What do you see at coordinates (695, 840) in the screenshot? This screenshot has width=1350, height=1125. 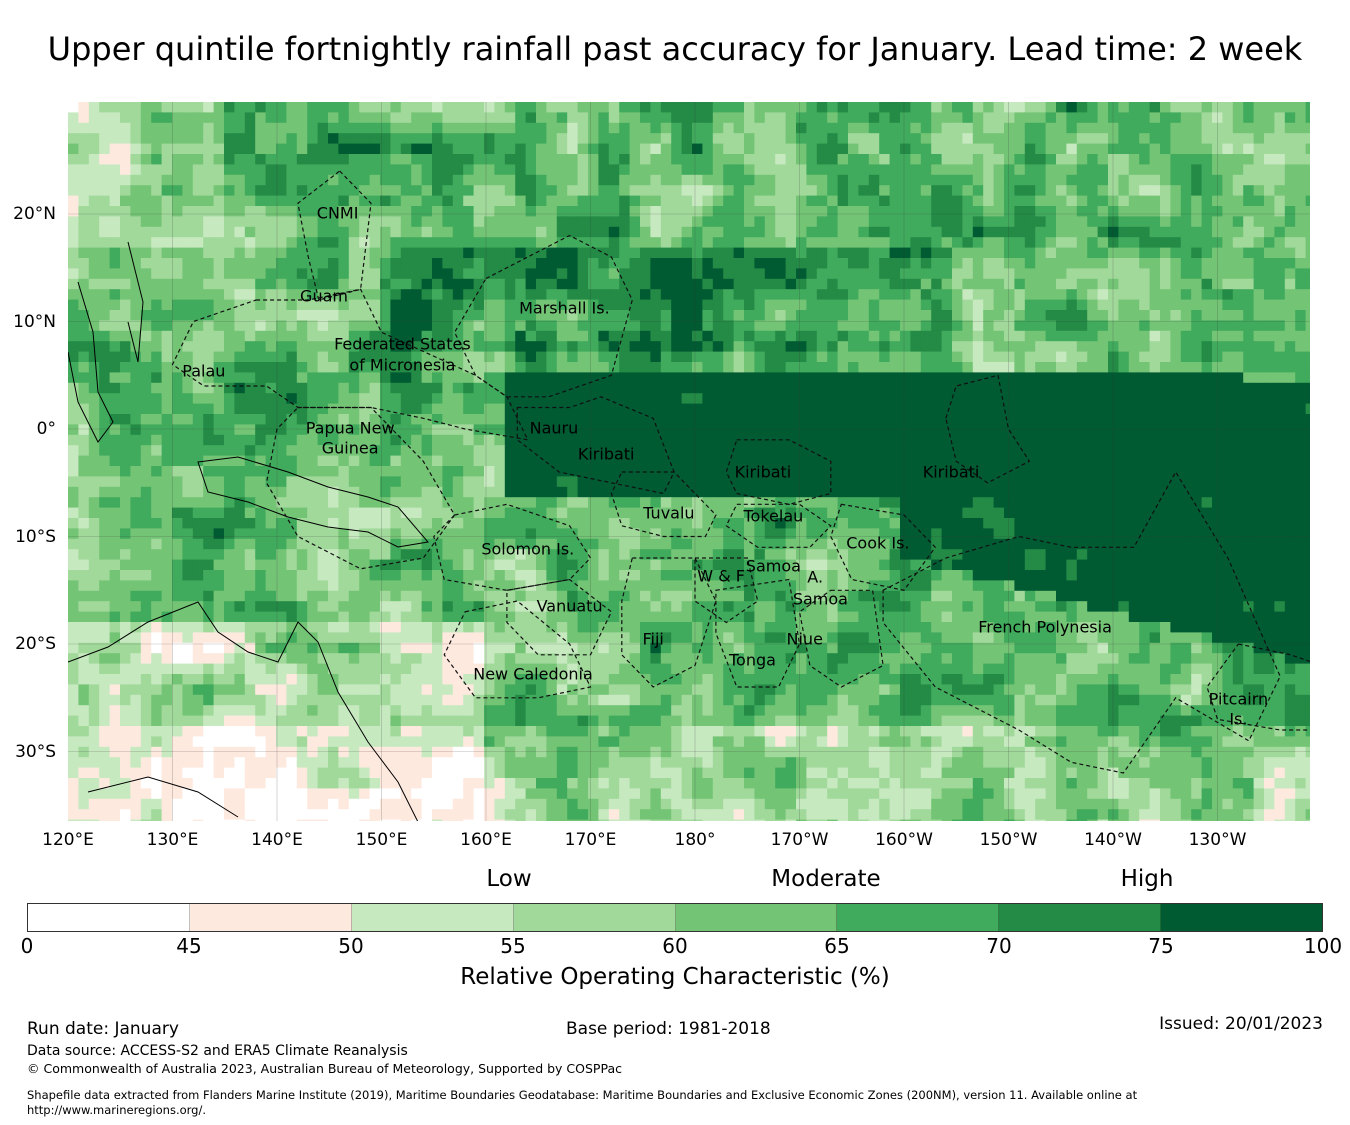 I see `x-tick-label: 180°` at bounding box center [695, 840].